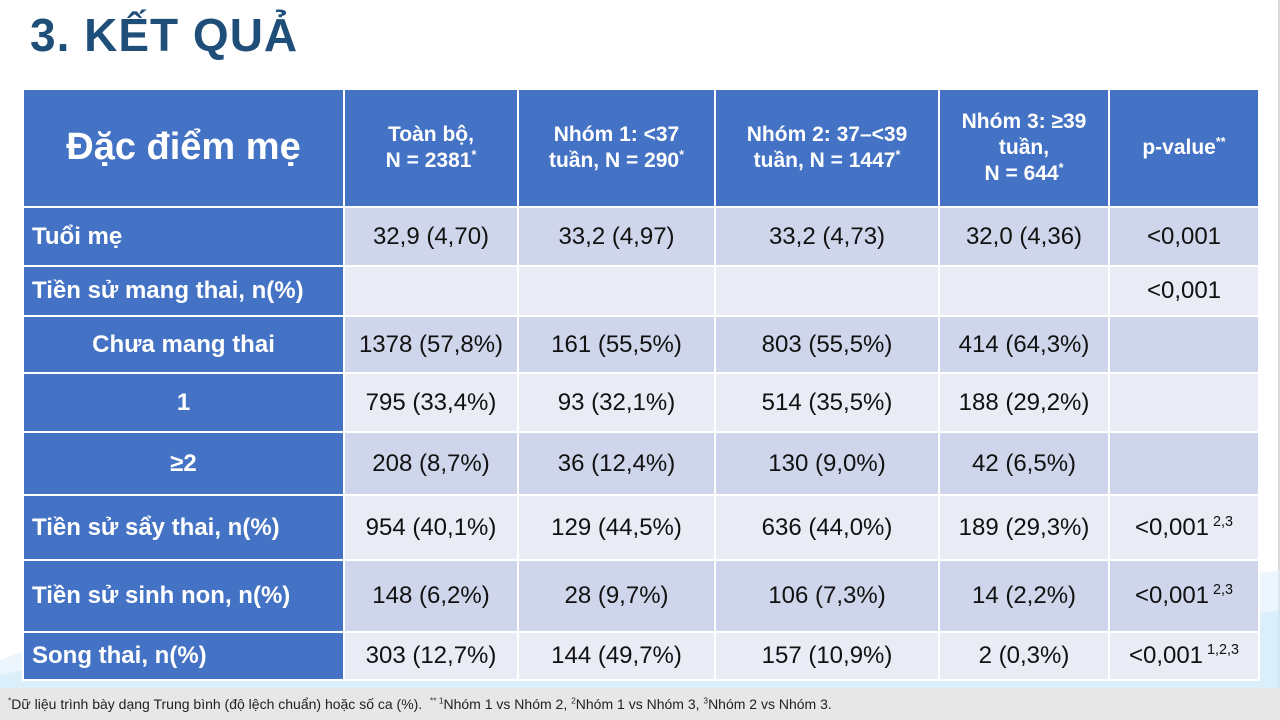 This screenshot has width=1280, height=720. I want to click on table-cell: 42 (6,5%), so click(1024, 463).